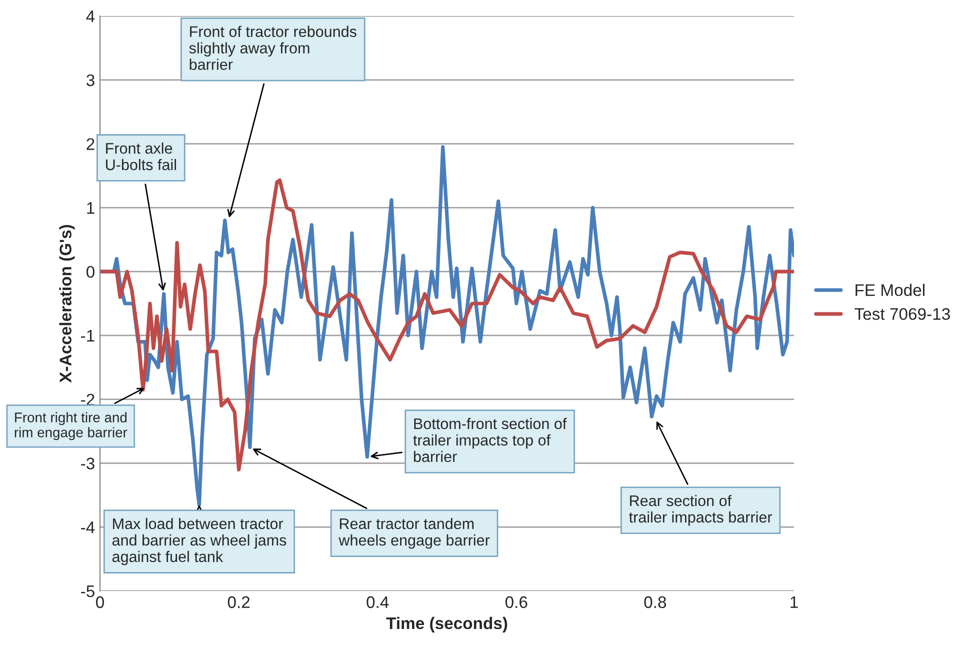 The image size is (955, 668). What do you see at coordinates (90, 272) in the screenshot?
I see `y-tick-label: 0` at bounding box center [90, 272].